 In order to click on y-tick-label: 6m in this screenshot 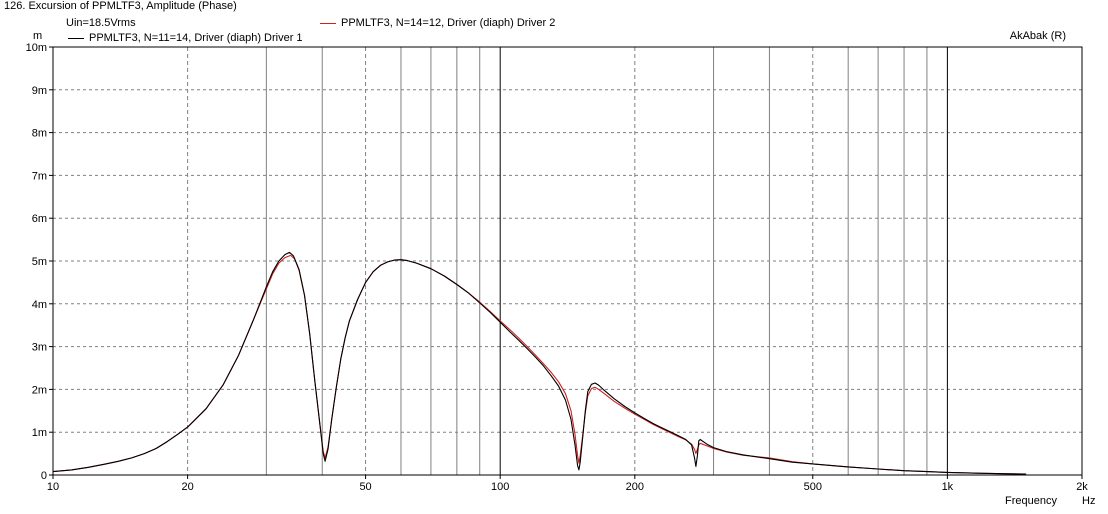, I will do `click(39, 219)`.